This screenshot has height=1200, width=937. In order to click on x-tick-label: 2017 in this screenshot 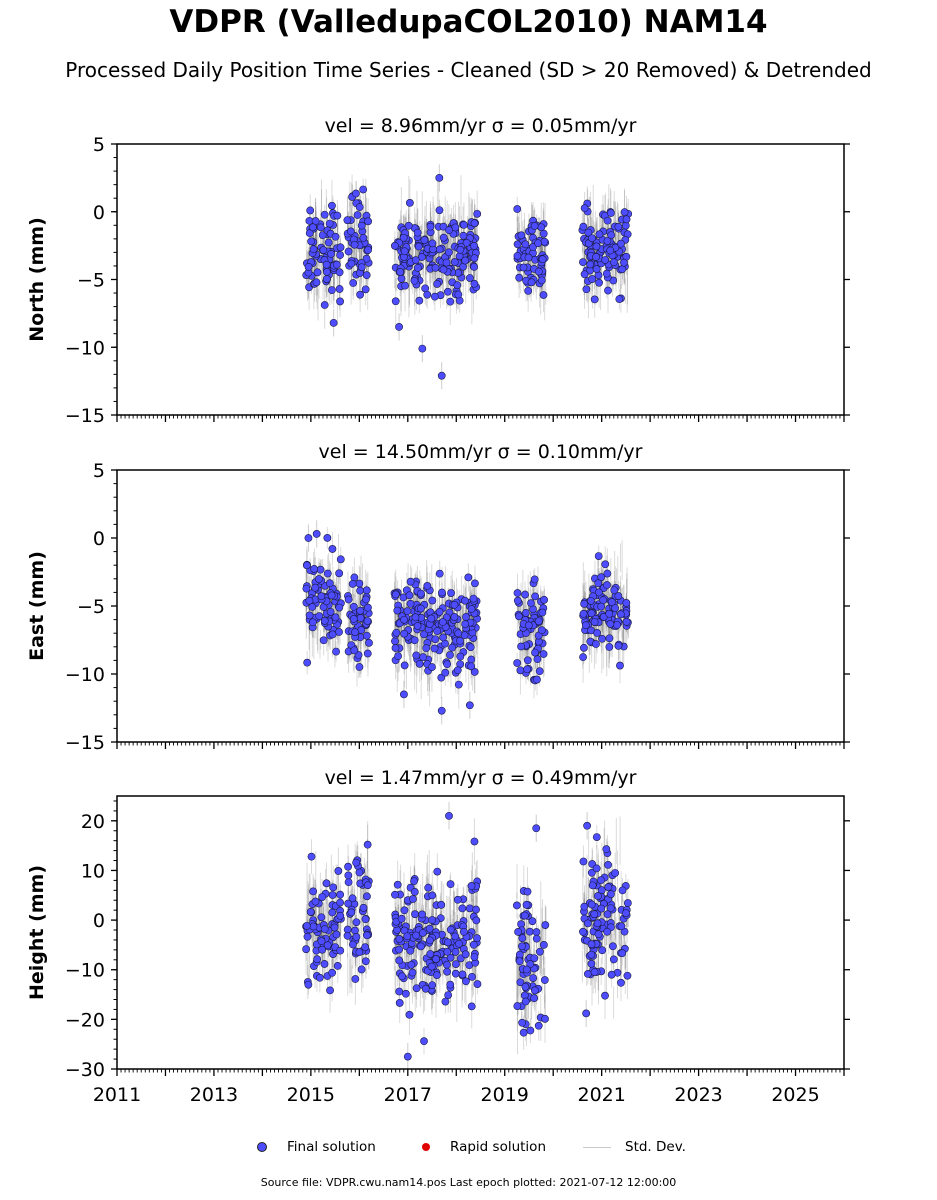, I will do `click(408, 1095)`.